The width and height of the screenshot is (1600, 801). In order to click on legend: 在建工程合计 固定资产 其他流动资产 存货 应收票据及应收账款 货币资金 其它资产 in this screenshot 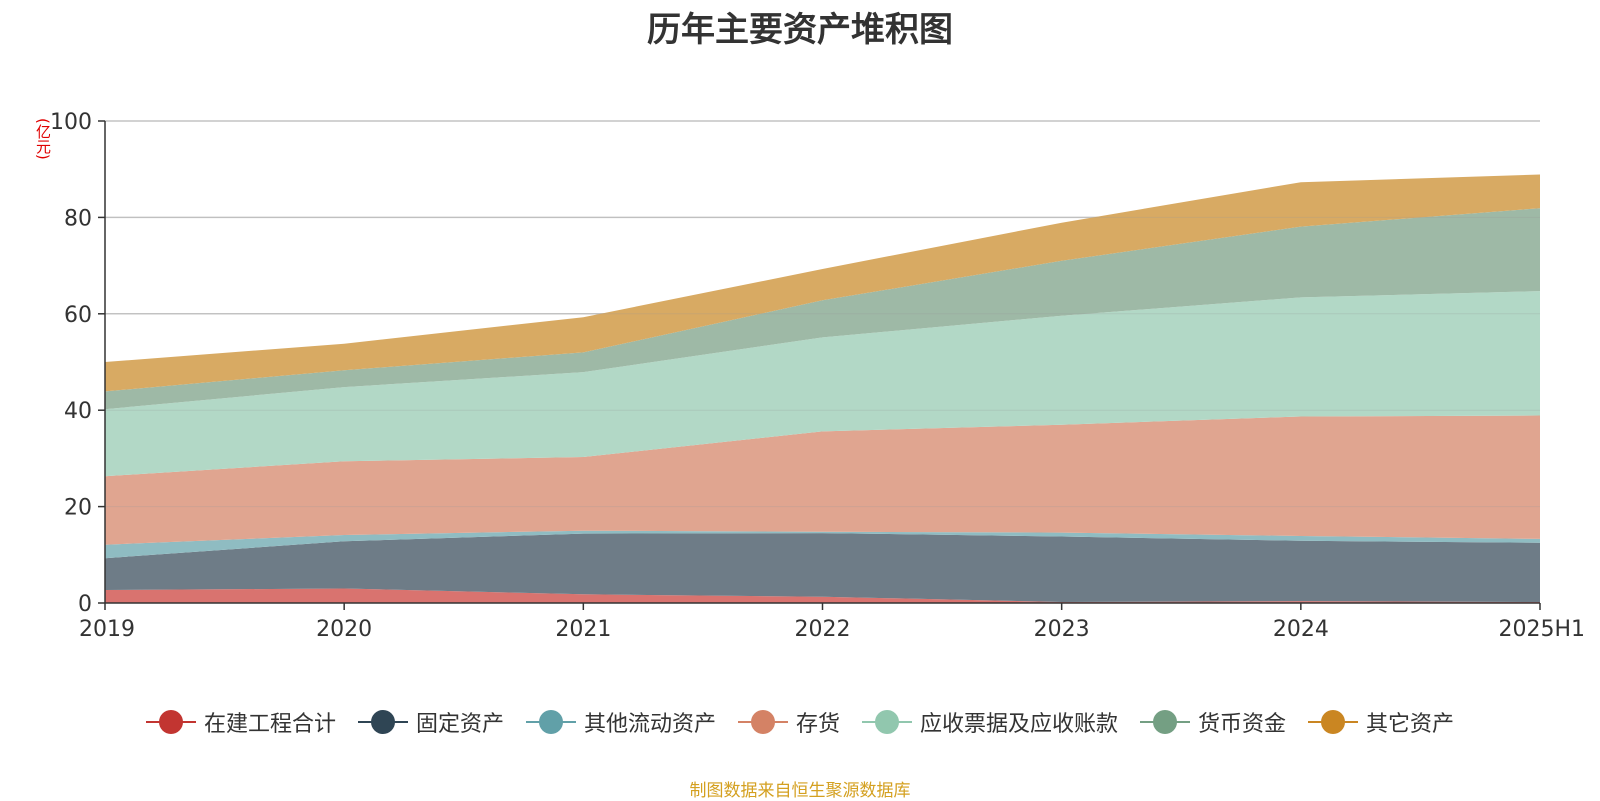, I will do `click(800, 722)`.